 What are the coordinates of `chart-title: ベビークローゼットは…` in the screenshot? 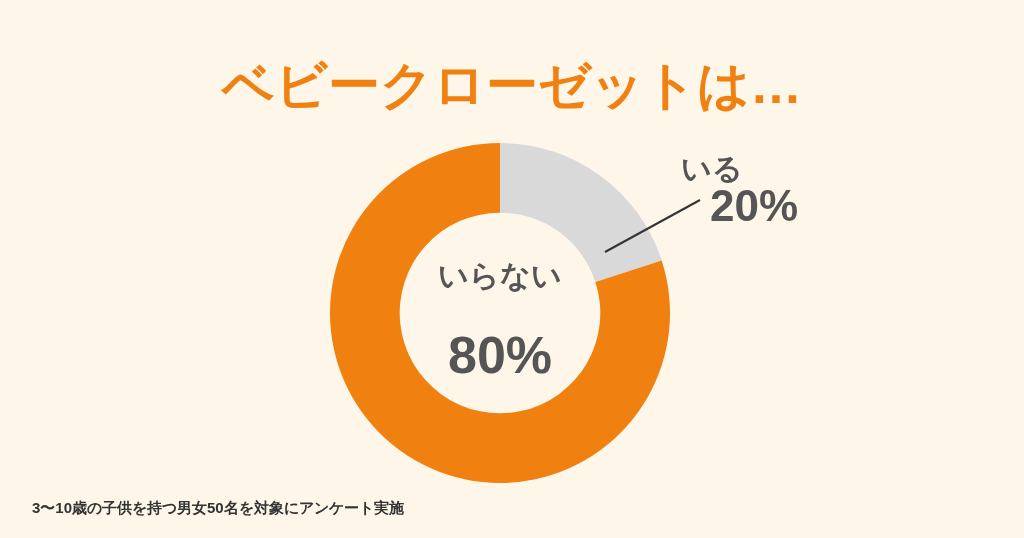 It's located at (511, 85).